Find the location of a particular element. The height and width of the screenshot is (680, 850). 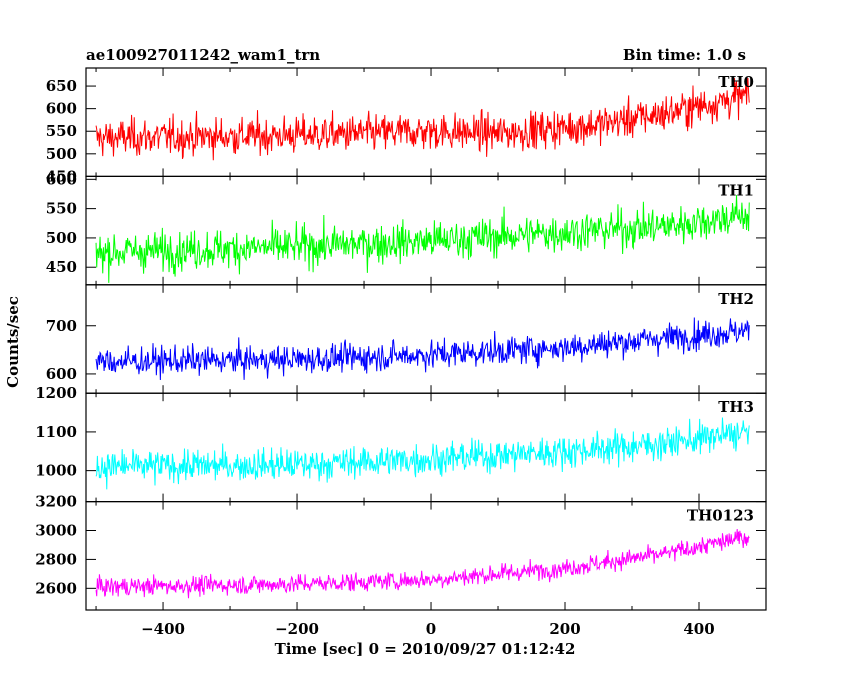

panel-label-th2: TH2 is located at coordinates (736, 299).